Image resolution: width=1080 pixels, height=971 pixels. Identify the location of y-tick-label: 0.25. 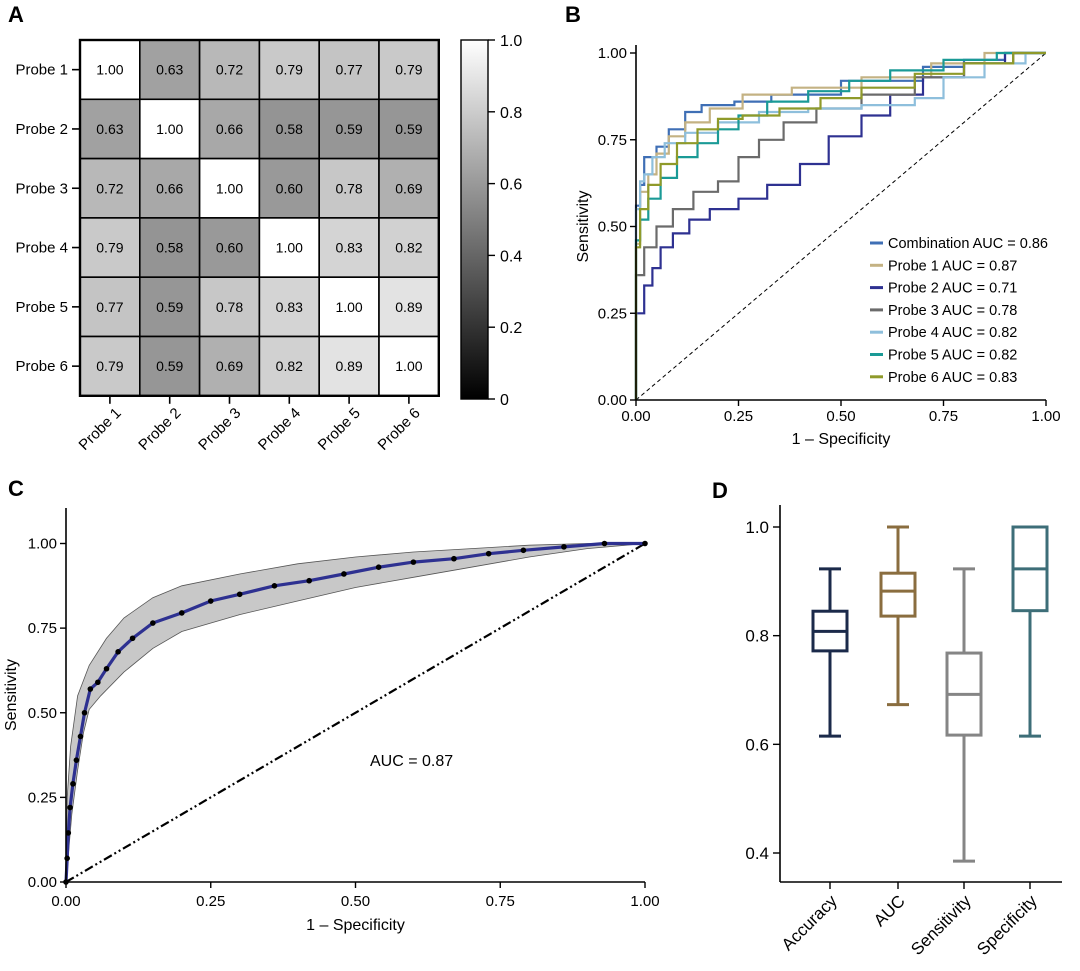
(612, 313).